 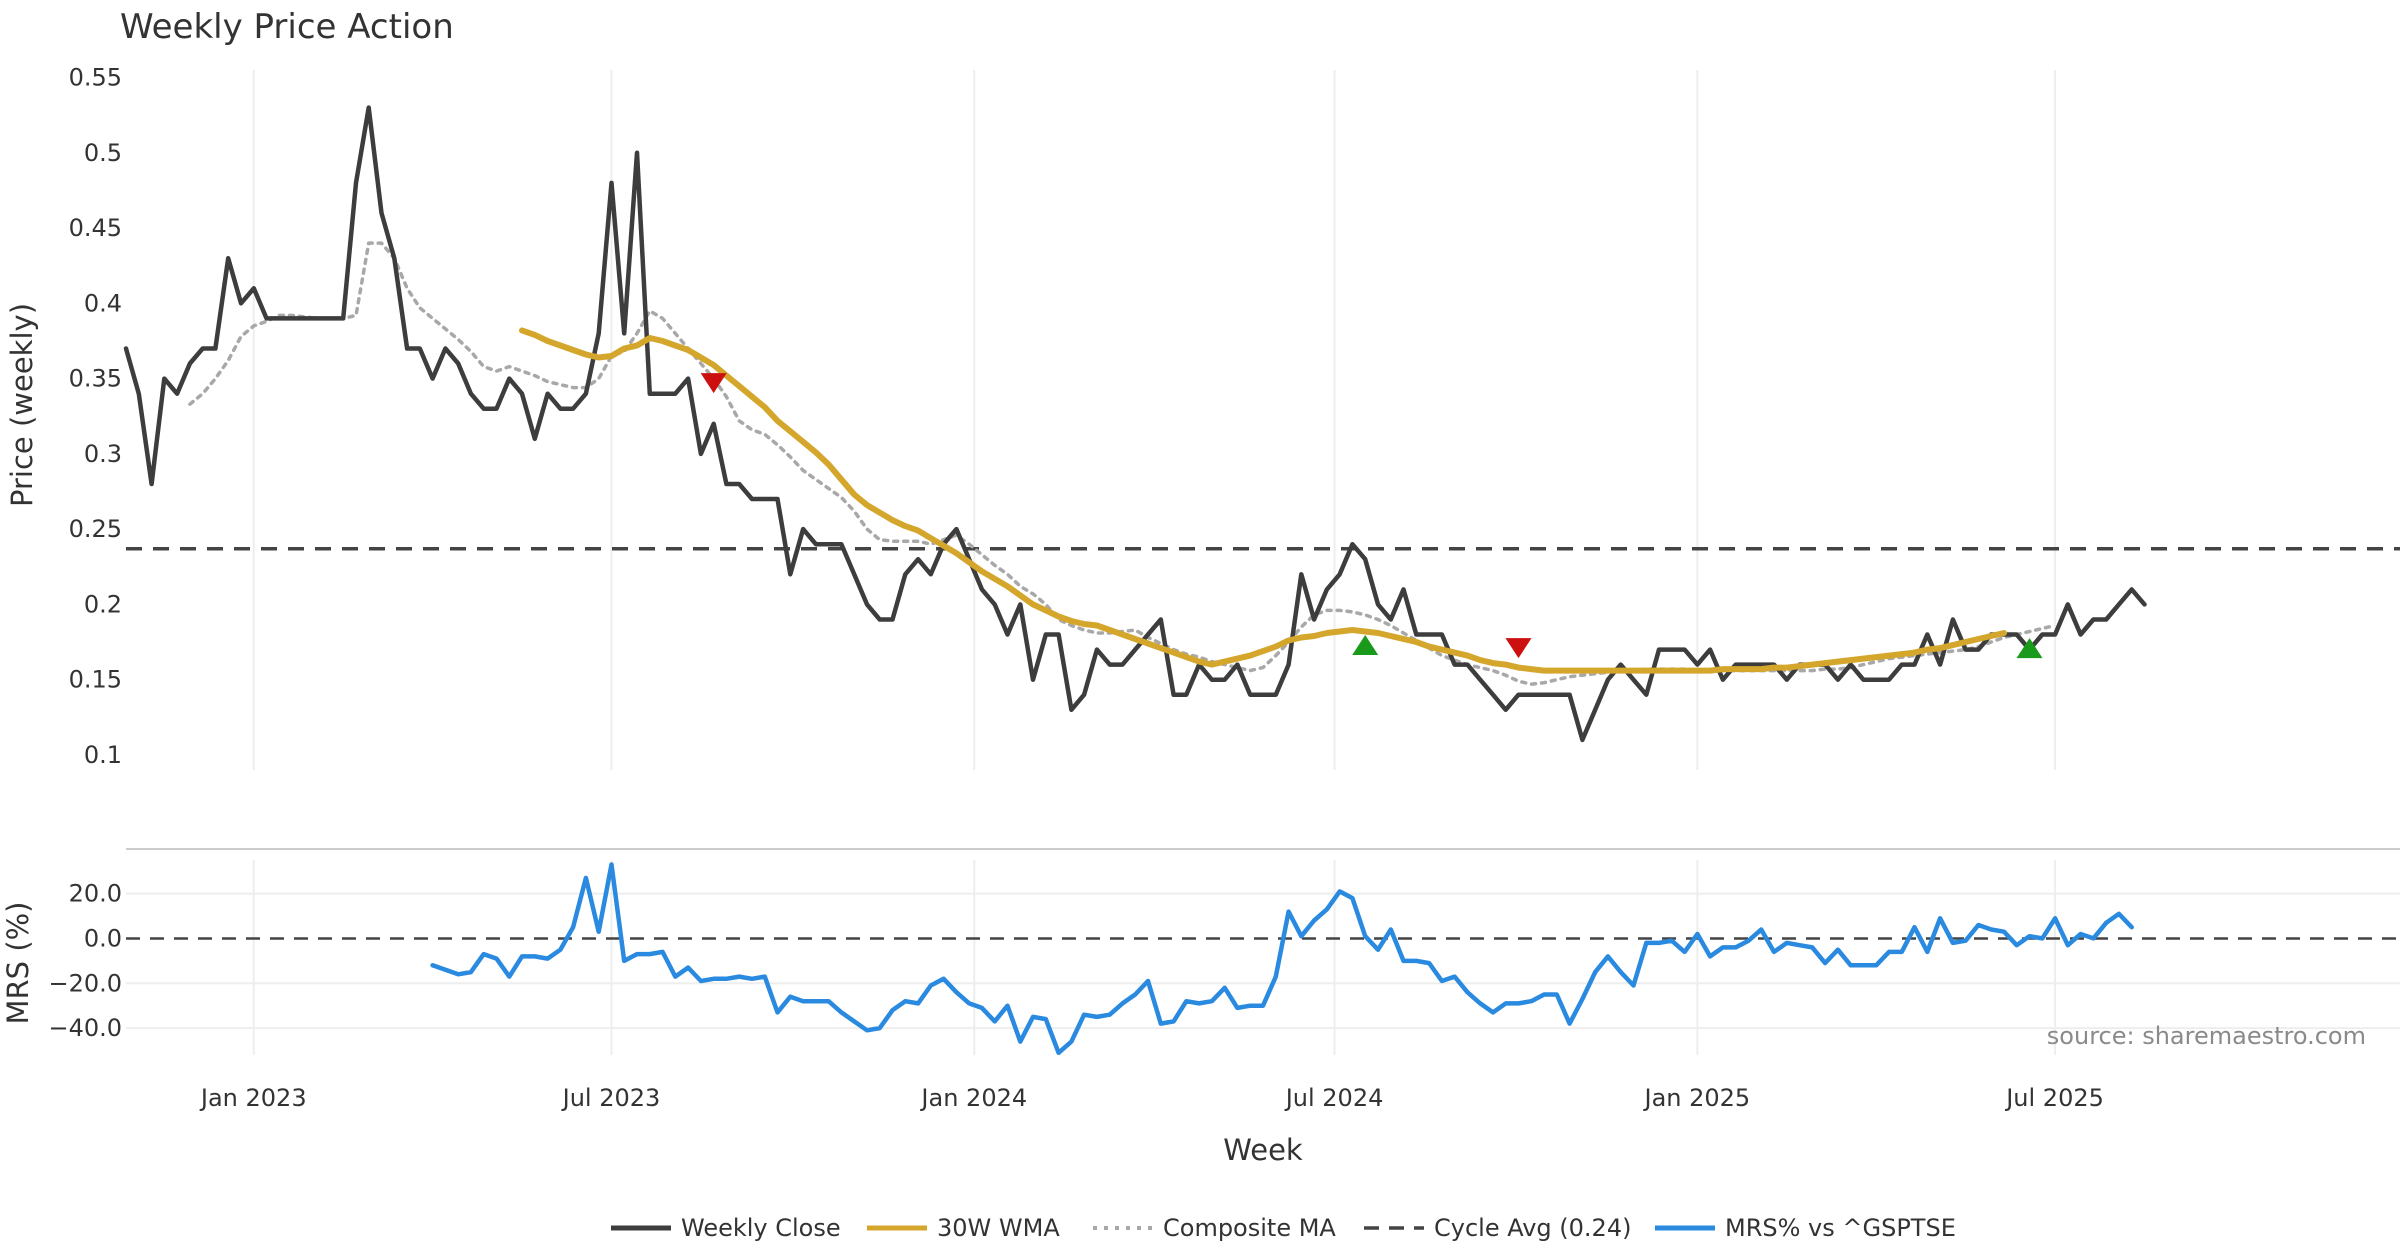 I want to click on x-tick-label: Jul 2024, so click(x=1334, y=1098).